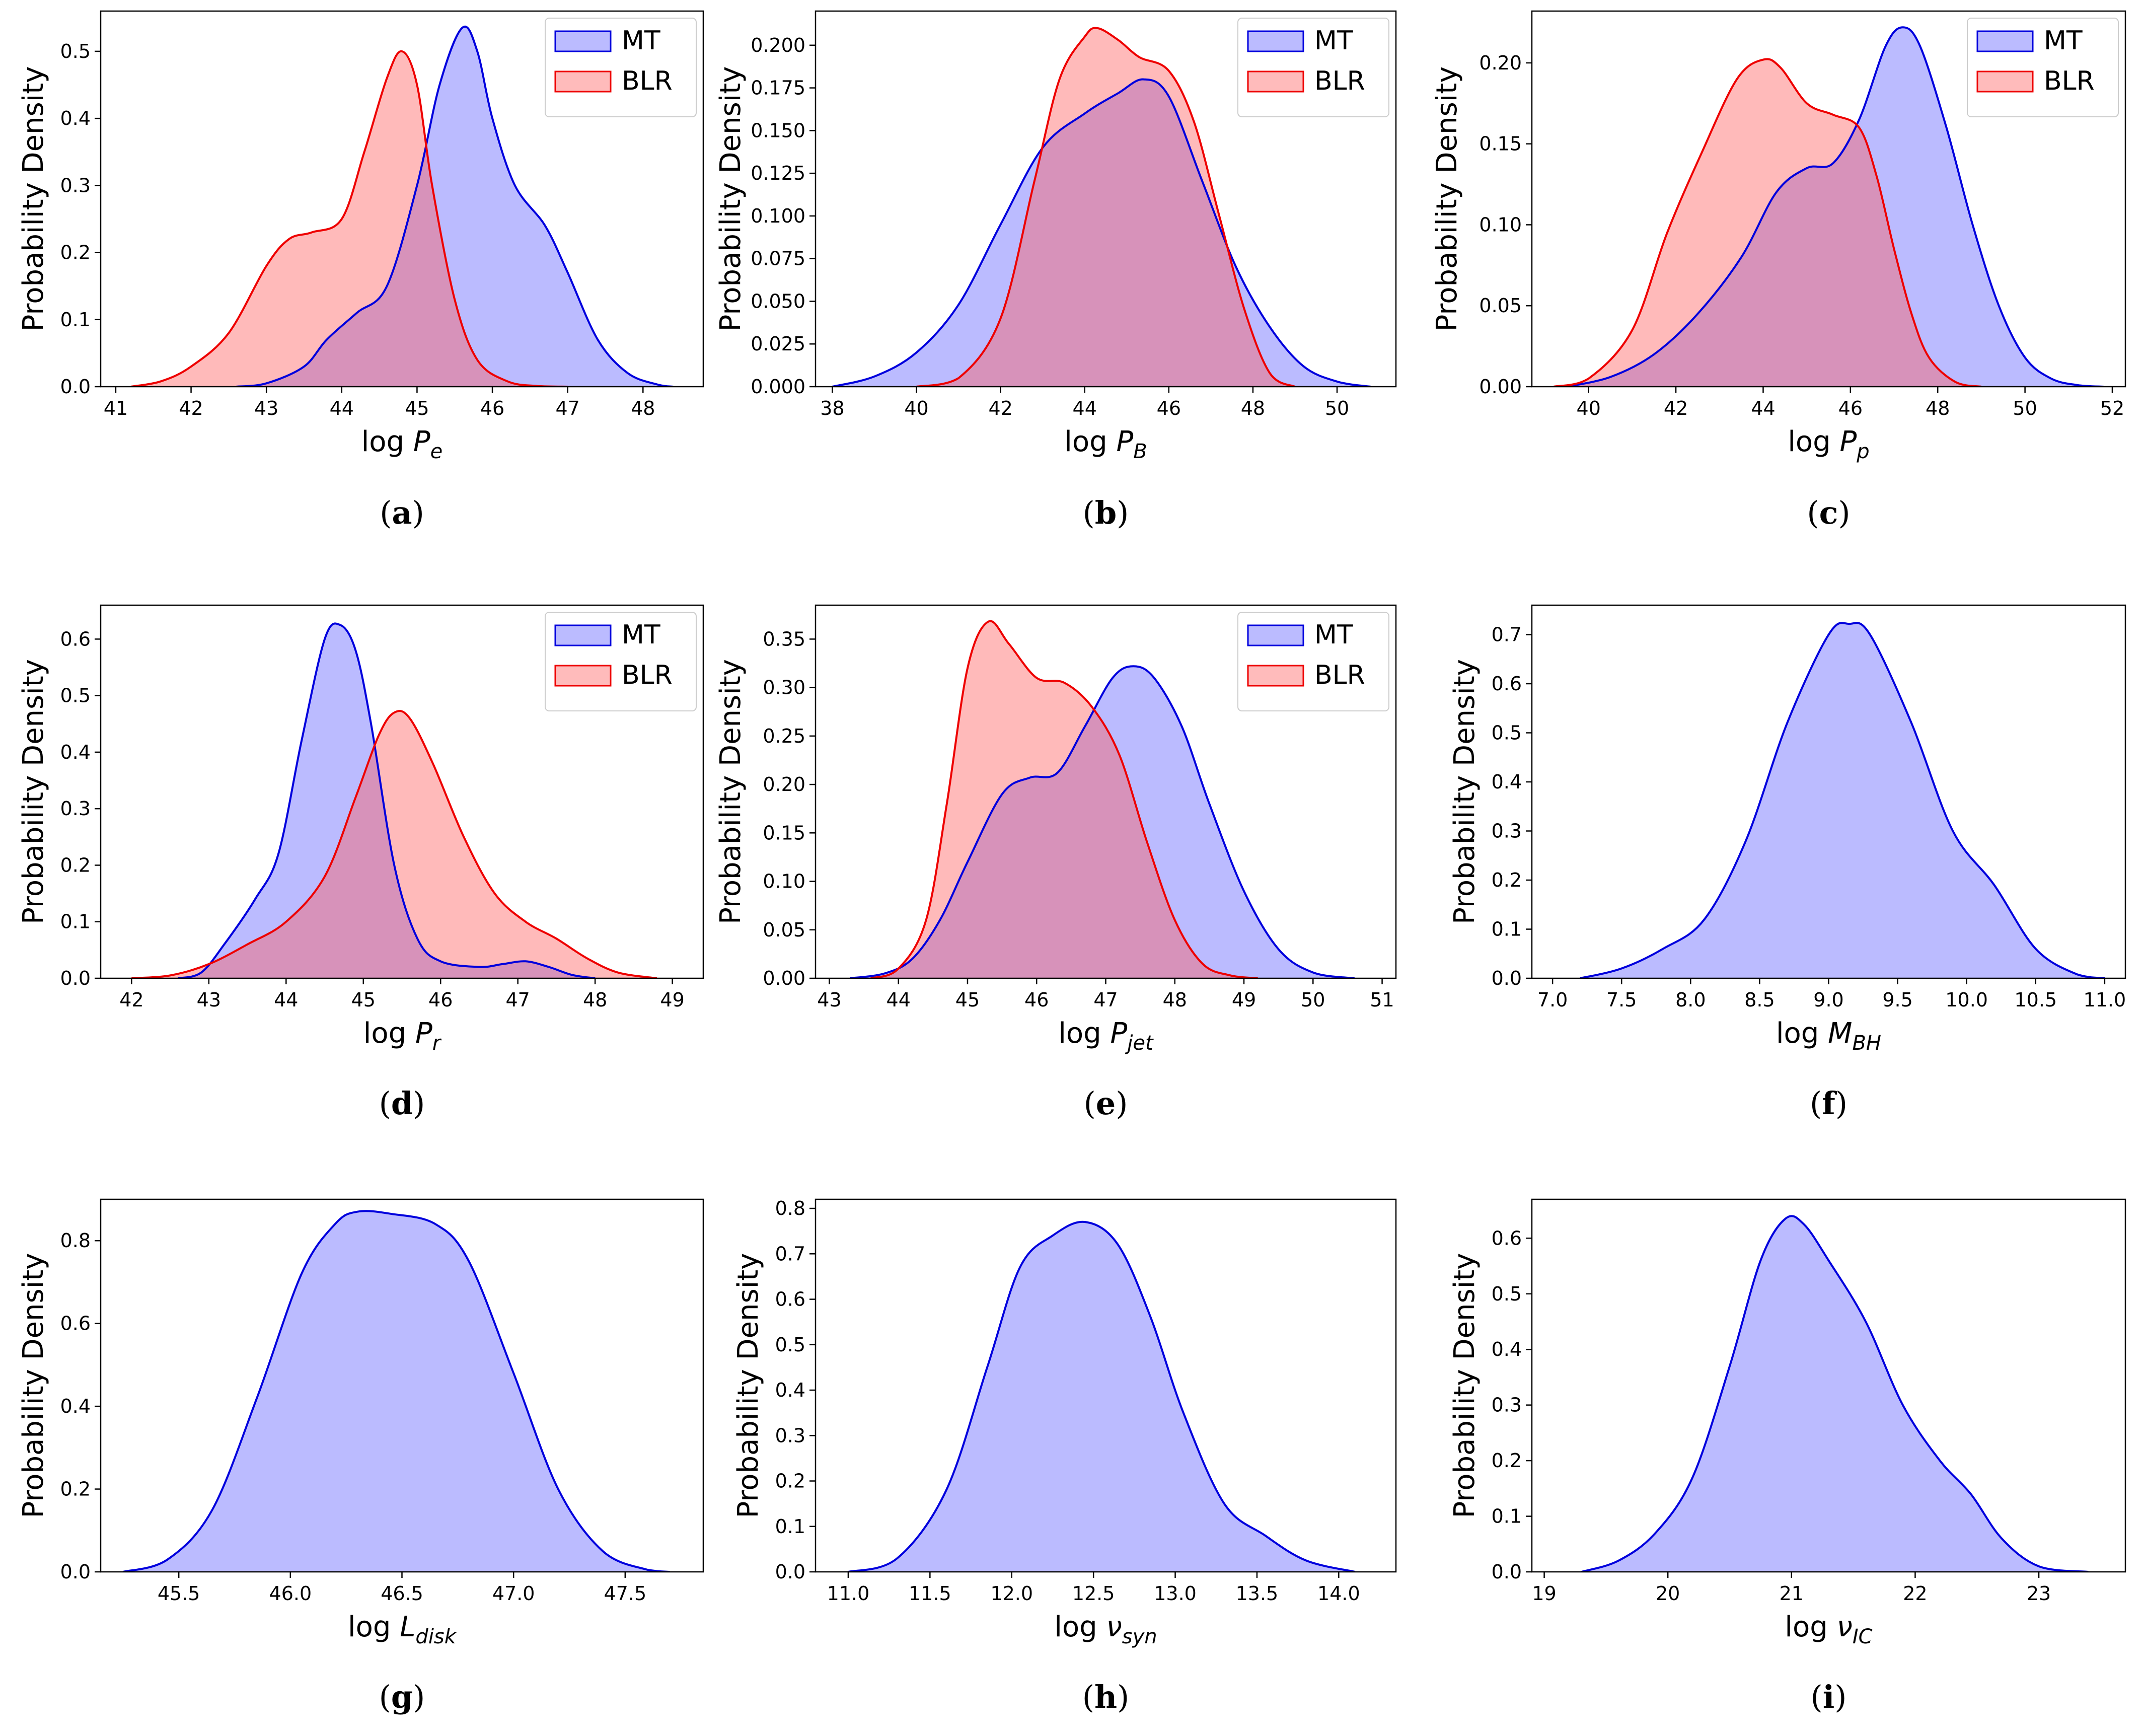 This screenshot has width=2144, height=1736. What do you see at coordinates (784, 736) in the screenshot?
I see `y-tick-label: 0.25` at bounding box center [784, 736].